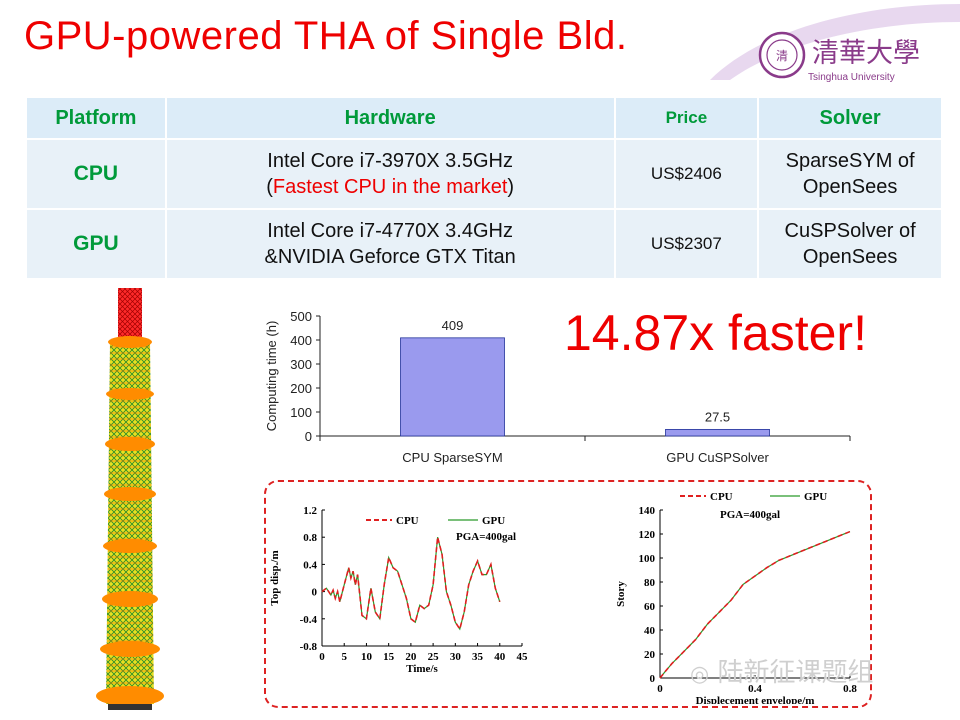 The image size is (960, 720). I want to click on hardware-line-2: &NVIDIA Geforce GTX Titan, so click(390, 257).